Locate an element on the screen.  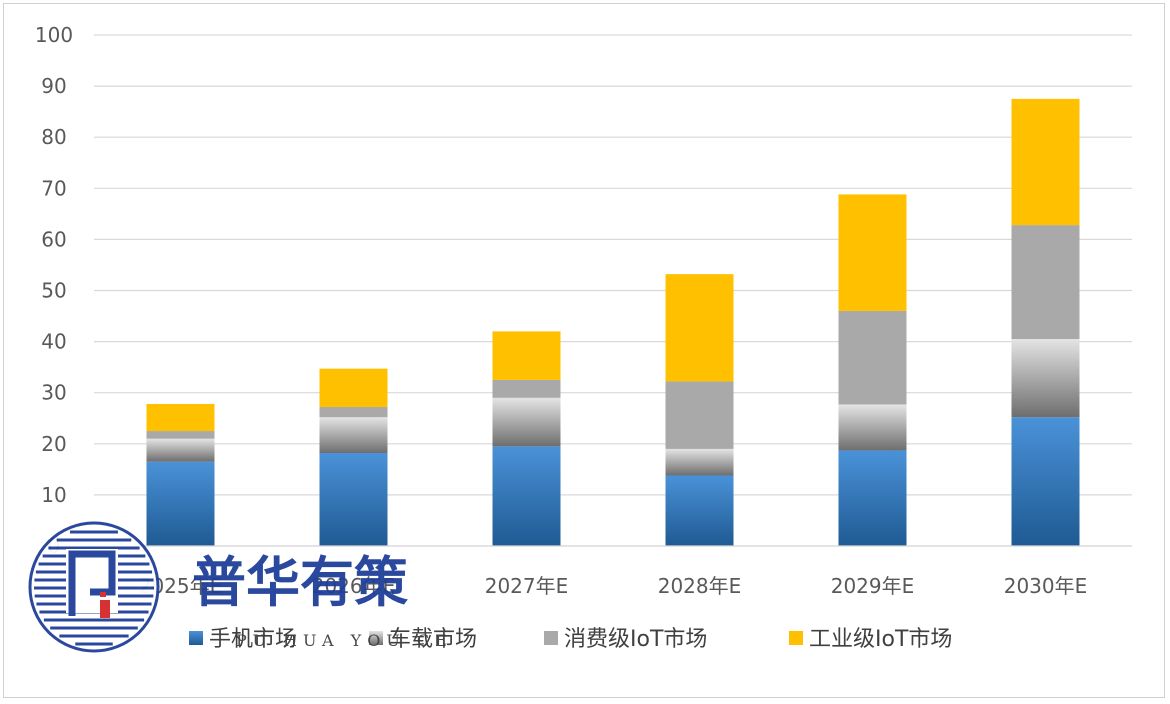
y-tick-label: 50 is located at coordinates (53, 291).